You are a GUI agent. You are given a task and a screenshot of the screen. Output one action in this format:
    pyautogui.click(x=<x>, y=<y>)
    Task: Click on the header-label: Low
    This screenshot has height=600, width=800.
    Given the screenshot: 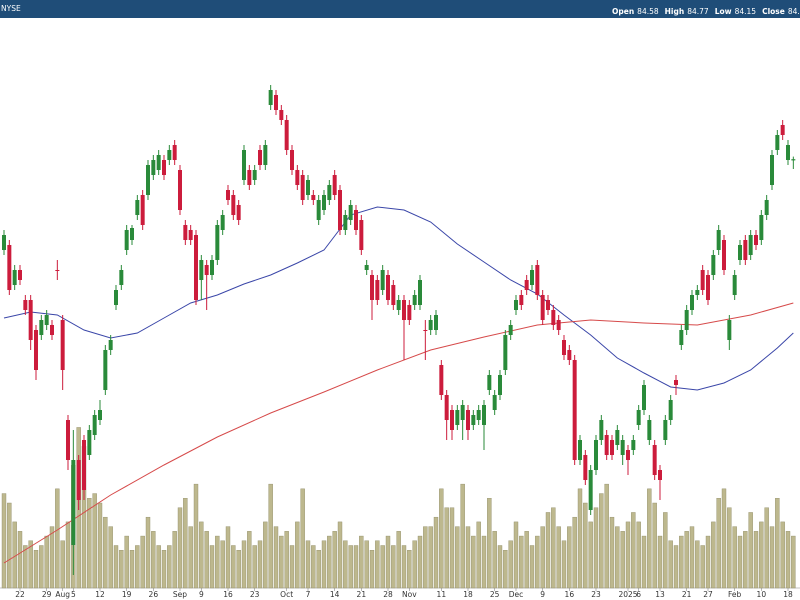 What is the action you would take?
    pyautogui.click(x=723, y=11)
    